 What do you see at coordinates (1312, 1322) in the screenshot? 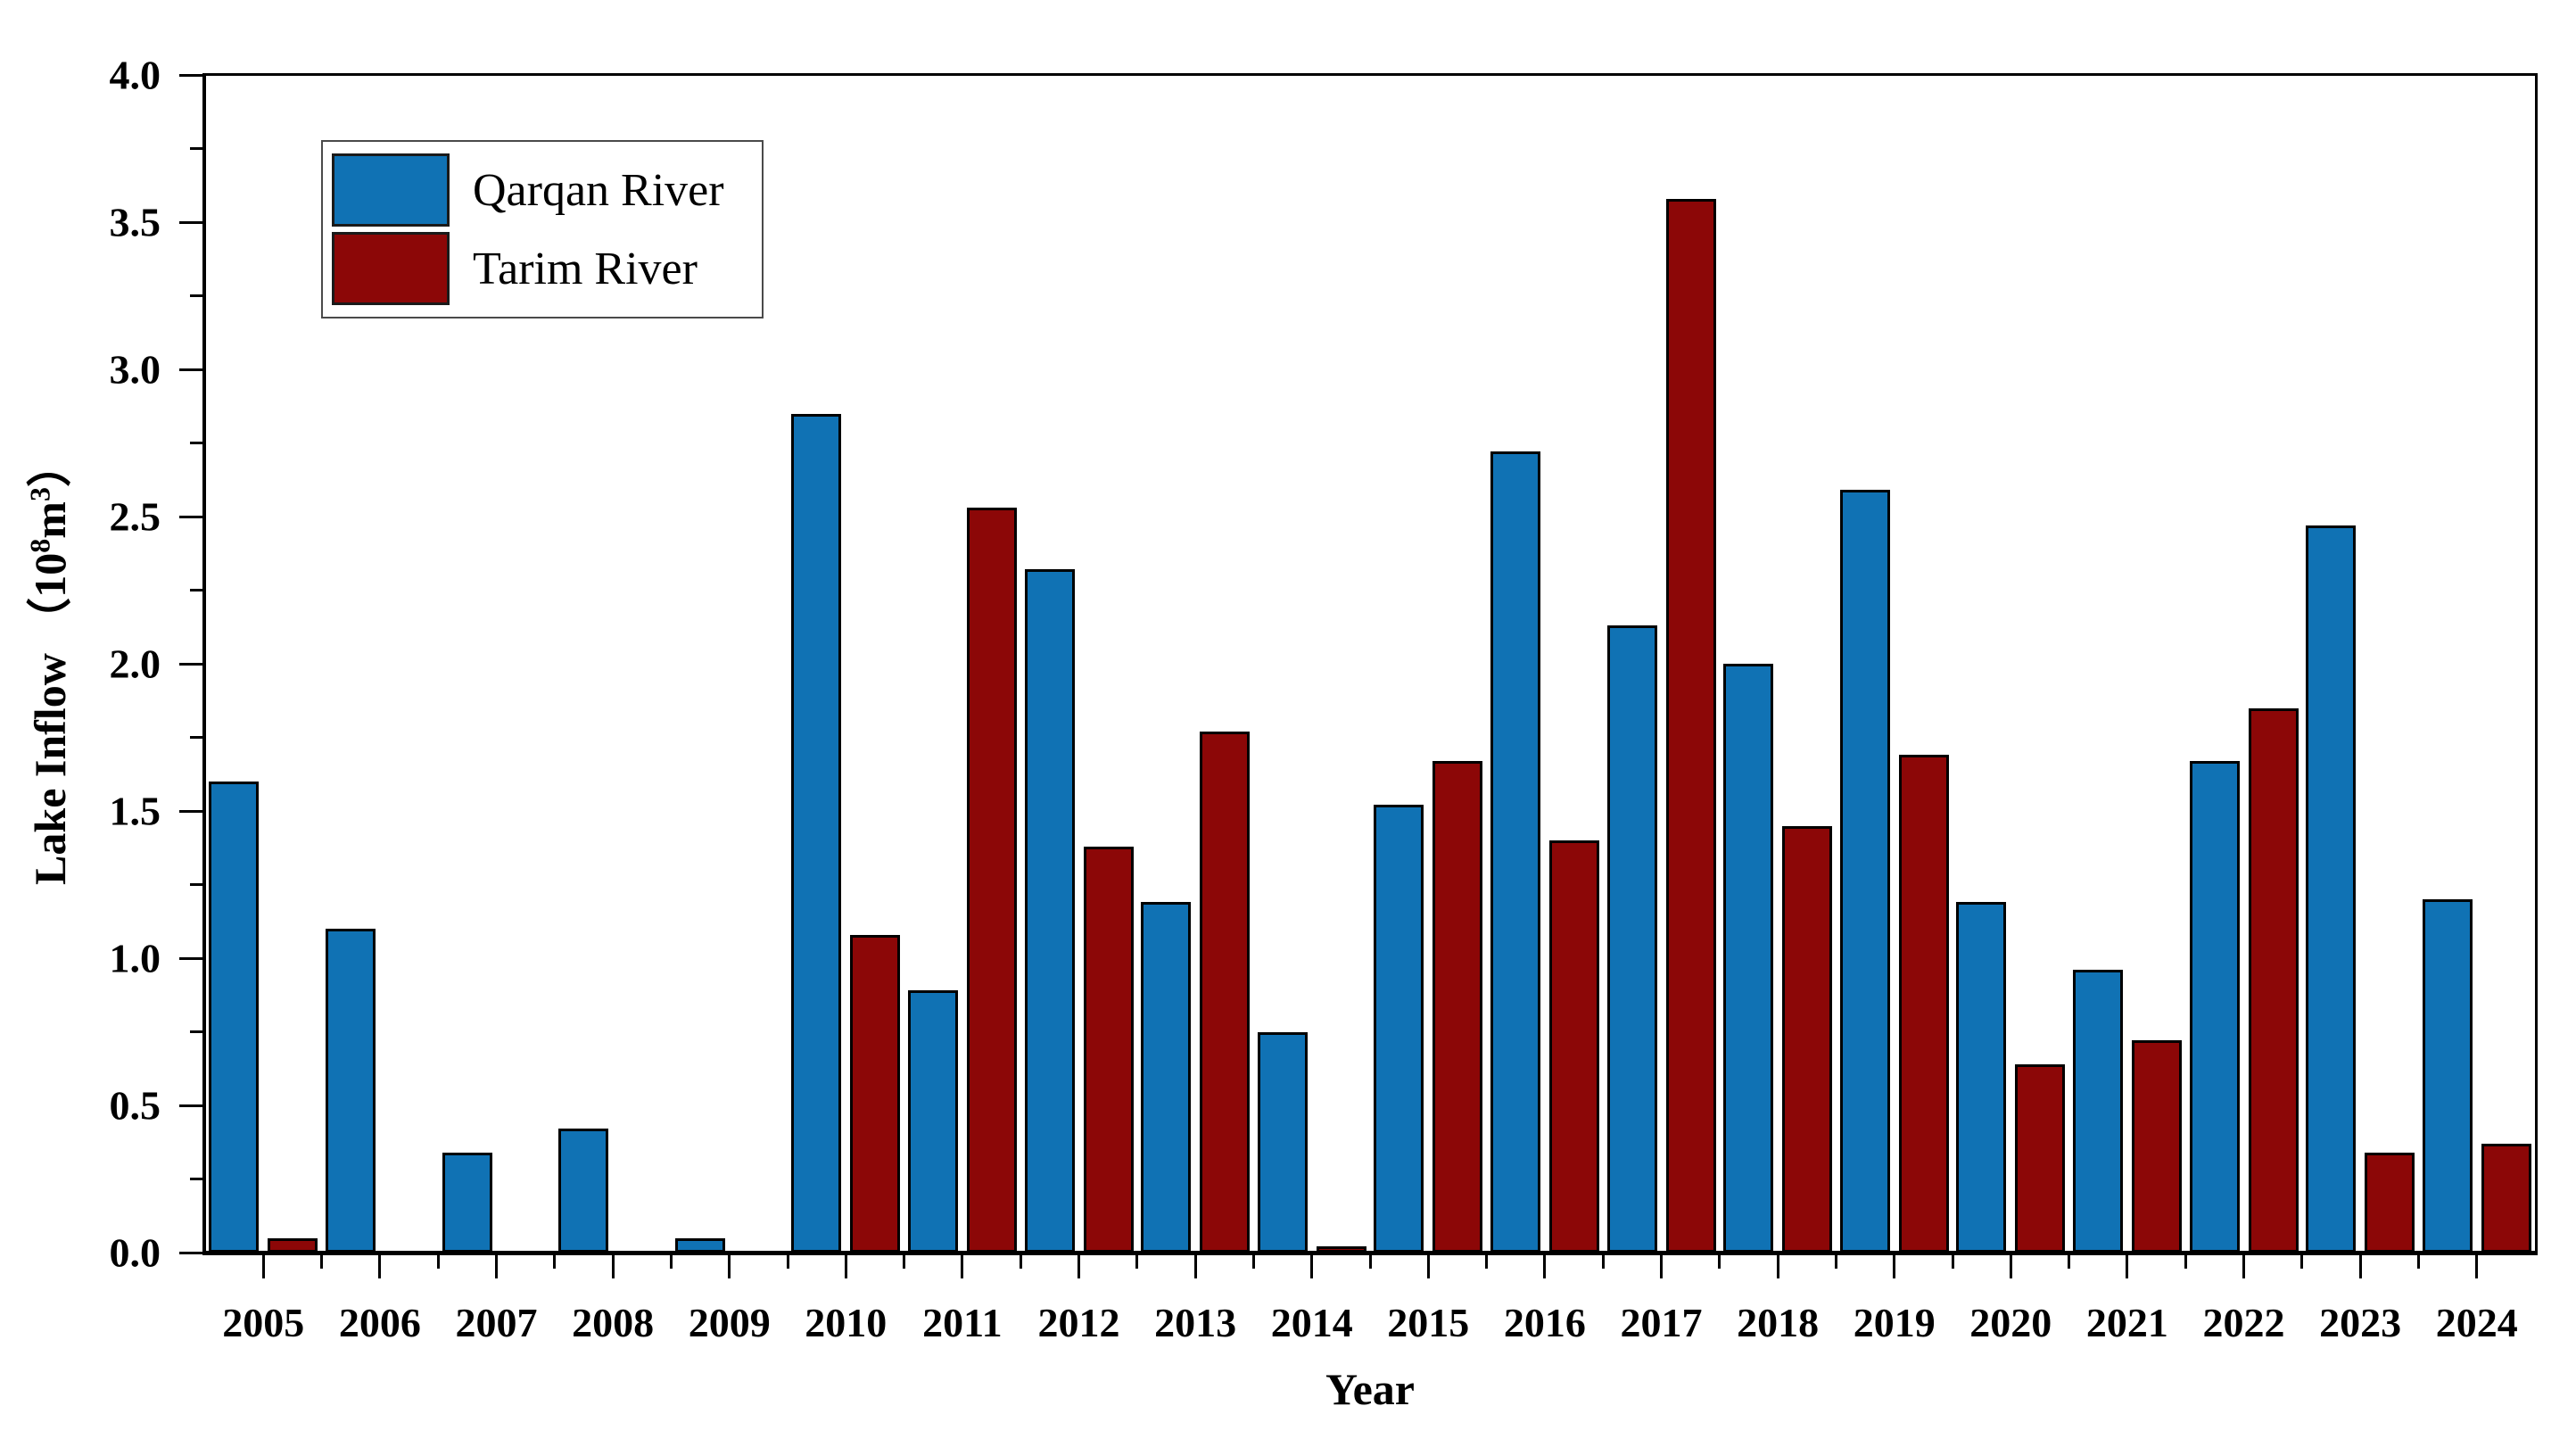
I see `x-tick-label: 2014` at bounding box center [1312, 1322].